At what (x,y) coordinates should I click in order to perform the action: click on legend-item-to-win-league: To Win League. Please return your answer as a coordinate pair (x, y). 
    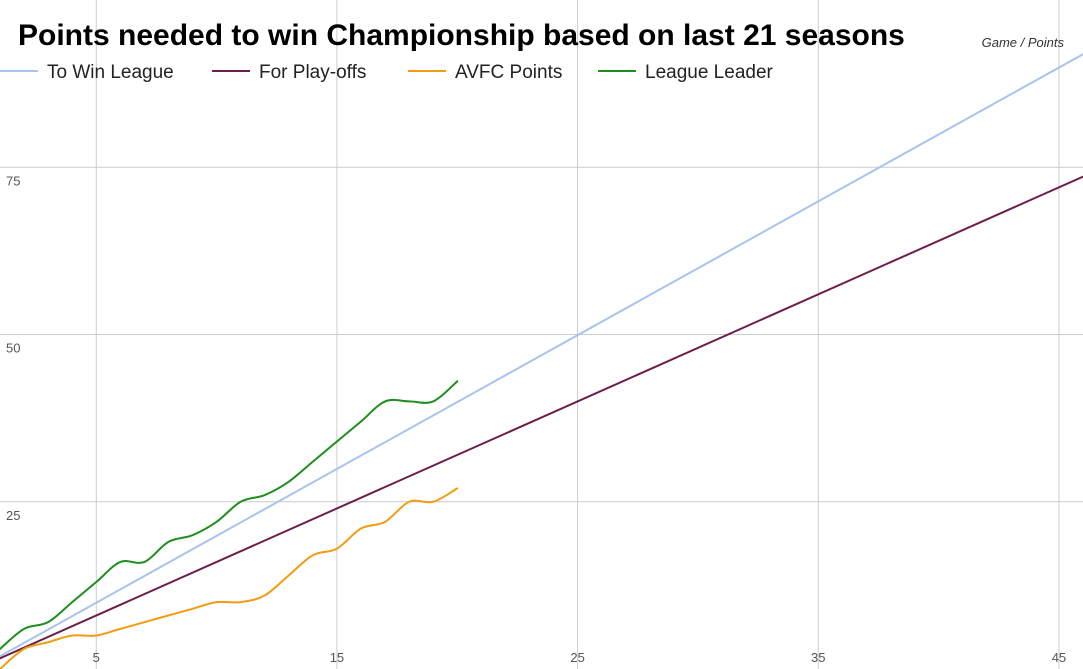
    Looking at the image, I should click on (87, 72).